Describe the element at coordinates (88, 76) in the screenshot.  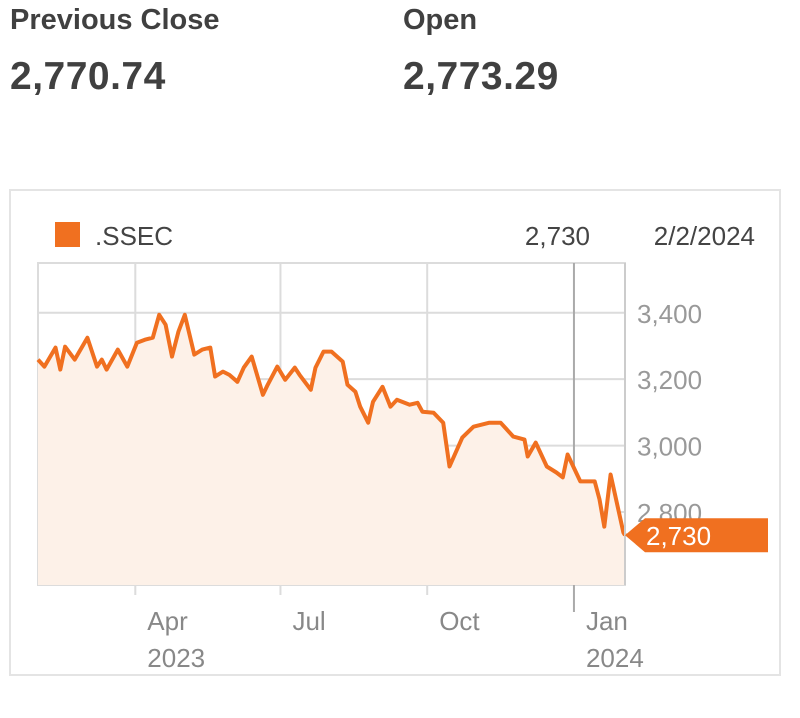
I see `previous-close-value: 2,770.74` at that location.